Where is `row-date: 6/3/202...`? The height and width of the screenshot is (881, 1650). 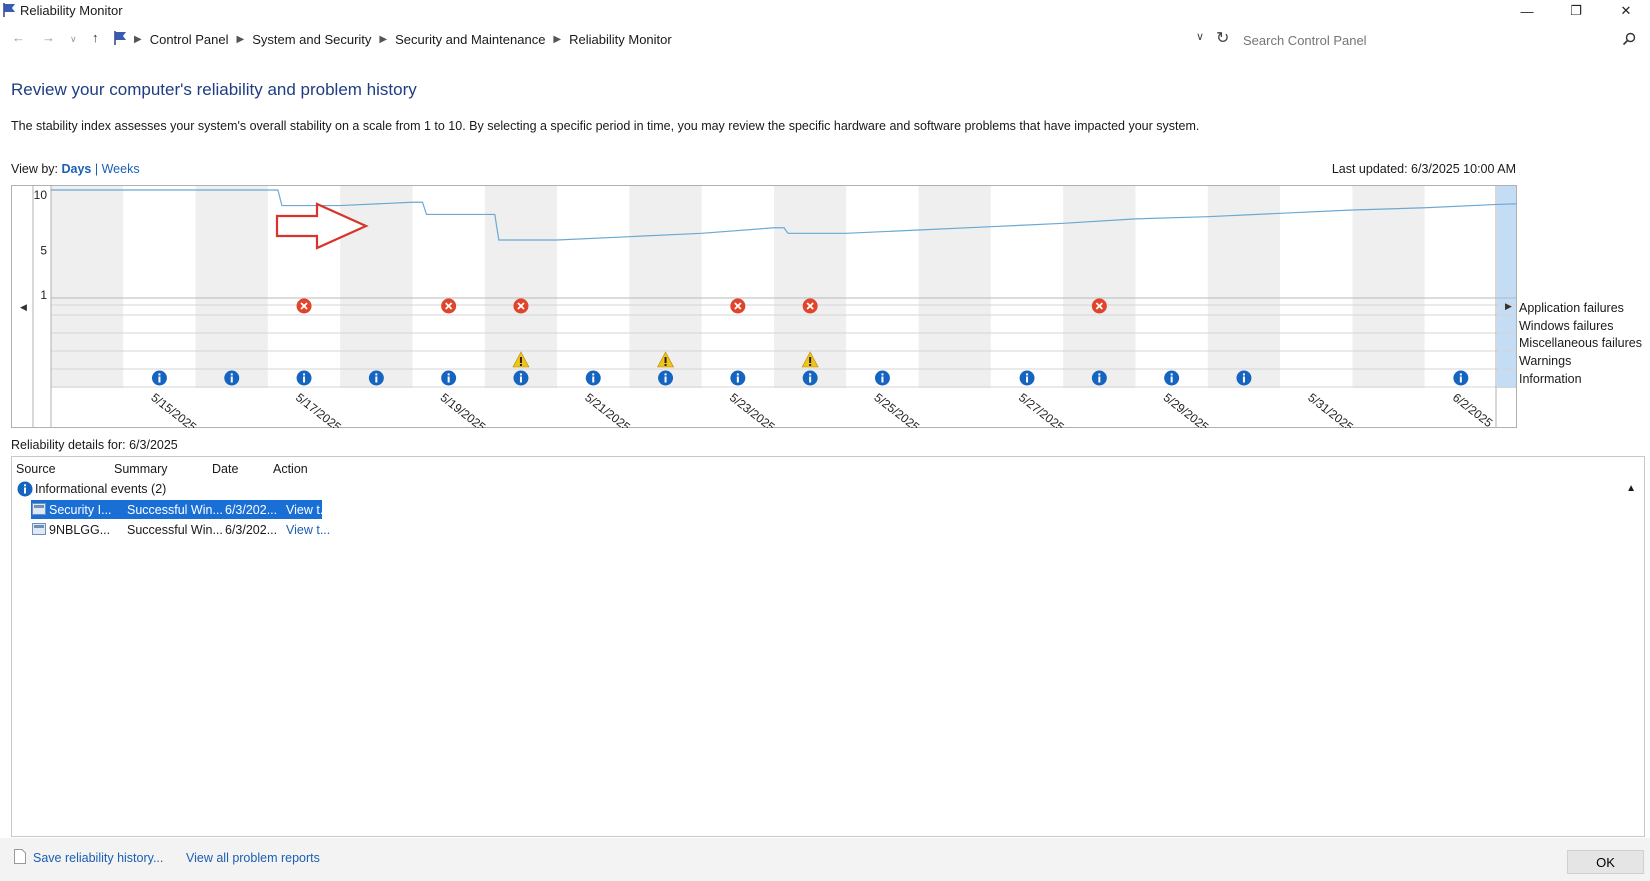
row-date: 6/3/202... is located at coordinates (251, 510).